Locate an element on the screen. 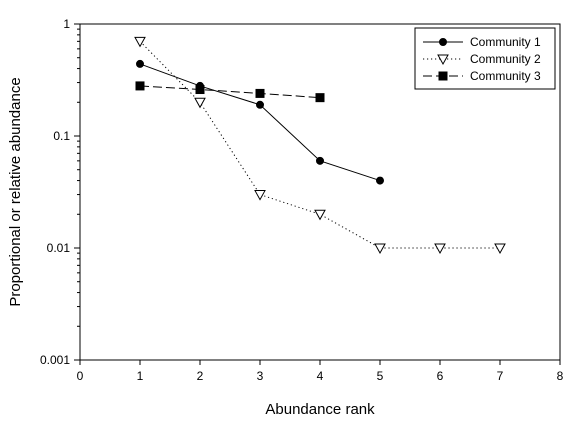  x-axis-title: Abundance rank is located at coordinates (320, 409).